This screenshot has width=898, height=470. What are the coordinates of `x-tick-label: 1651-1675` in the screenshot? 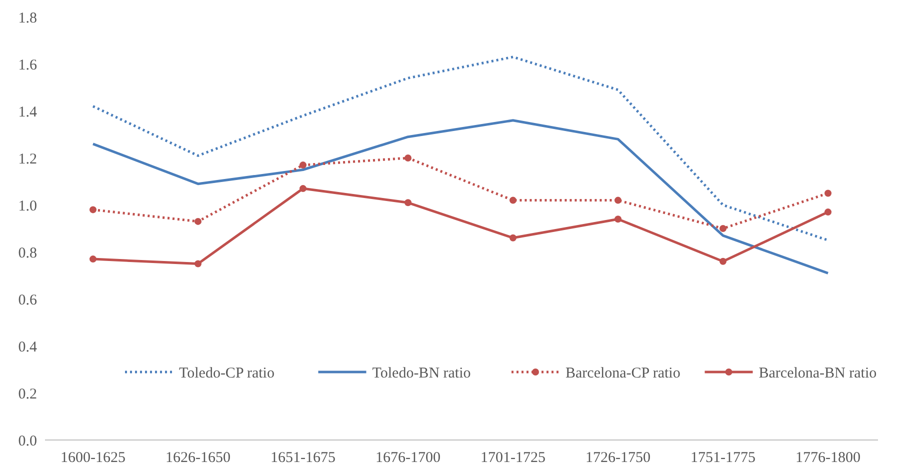 It's located at (303, 458).